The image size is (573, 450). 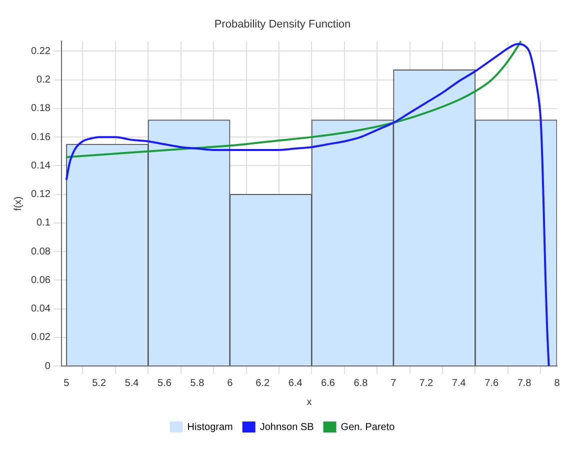 What do you see at coordinates (67, 383) in the screenshot?
I see `x-tick-label: 5` at bounding box center [67, 383].